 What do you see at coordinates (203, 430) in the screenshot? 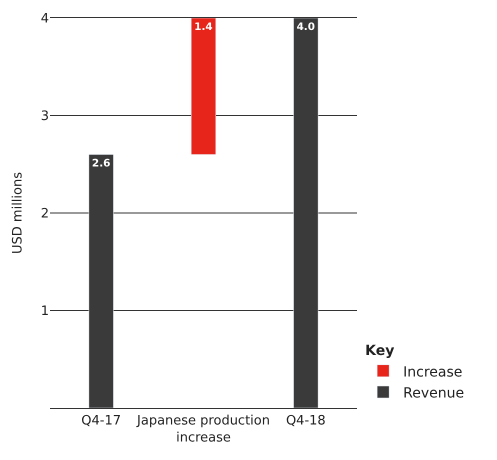
I see `x-tick-label: Japanese production increase` at bounding box center [203, 430].